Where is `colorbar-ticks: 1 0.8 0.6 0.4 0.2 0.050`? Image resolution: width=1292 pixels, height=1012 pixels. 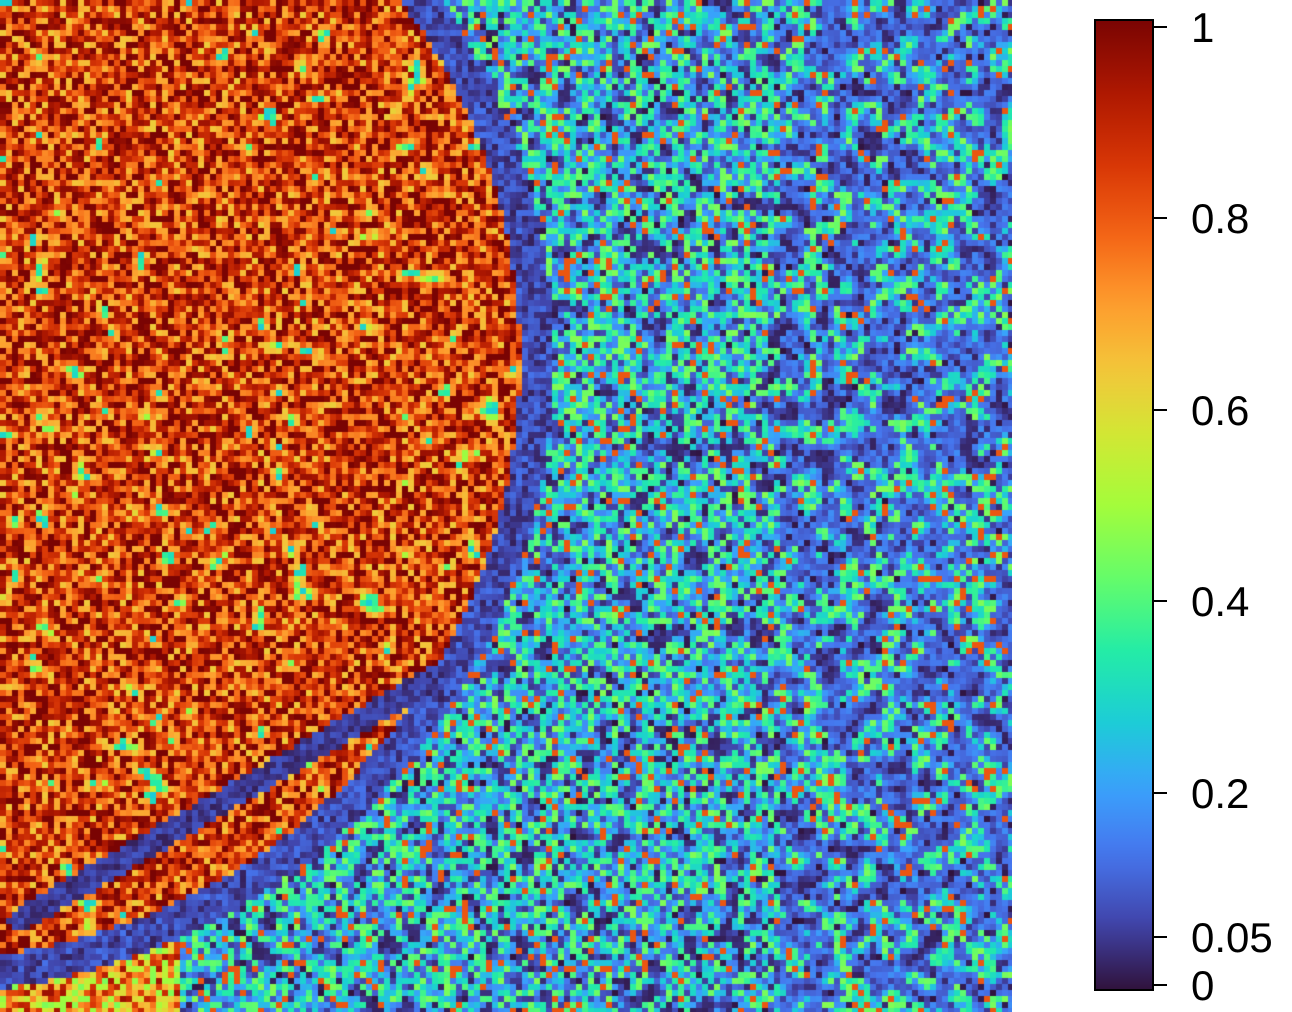 colorbar-ticks: 1 0.8 0.6 0.4 0.2 0.050 is located at coordinates (1213, 506).